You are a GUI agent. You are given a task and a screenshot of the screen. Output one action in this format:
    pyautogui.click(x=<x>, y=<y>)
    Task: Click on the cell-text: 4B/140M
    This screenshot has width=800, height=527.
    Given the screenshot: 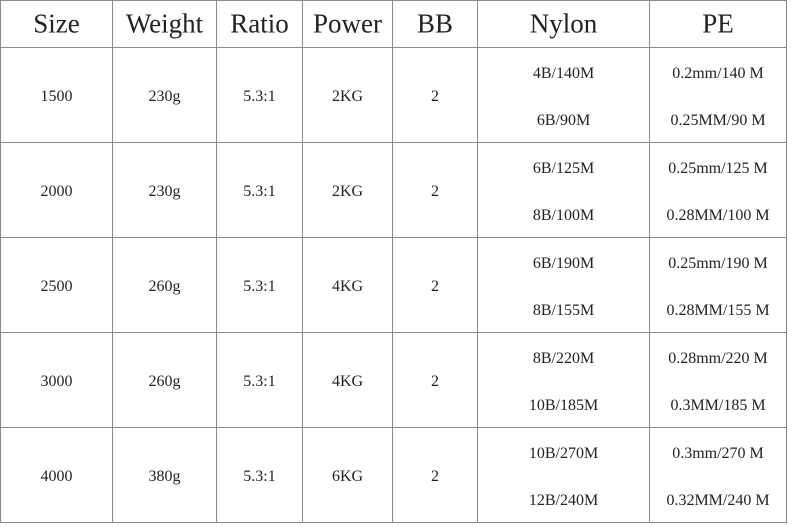 What is the action you would take?
    pyautogui.click(x=563, y=73)
    